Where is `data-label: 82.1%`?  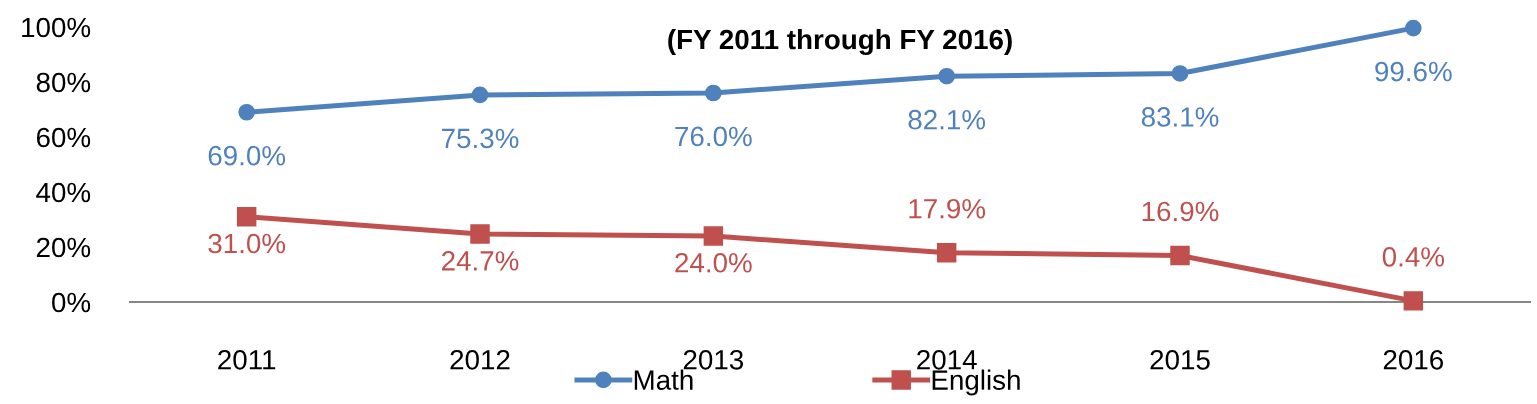
data-label: 82.1% is located at coordinates (947, 119).